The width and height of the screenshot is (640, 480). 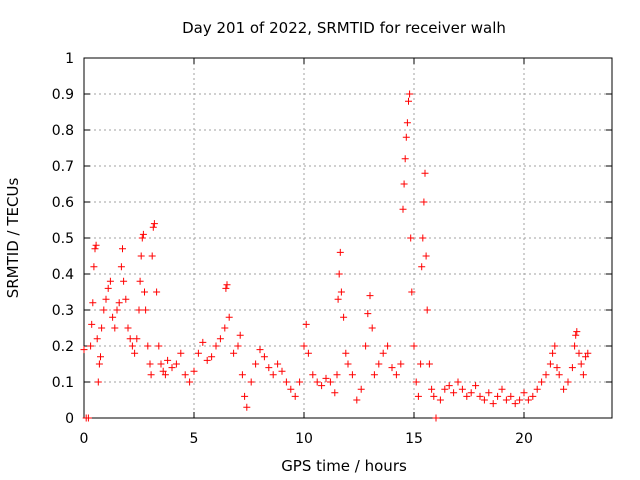 What do you see at coordinates (63, 347) in the screenshot?
I see `y-tick-label: 0.2` at bounding box center [63, 347].